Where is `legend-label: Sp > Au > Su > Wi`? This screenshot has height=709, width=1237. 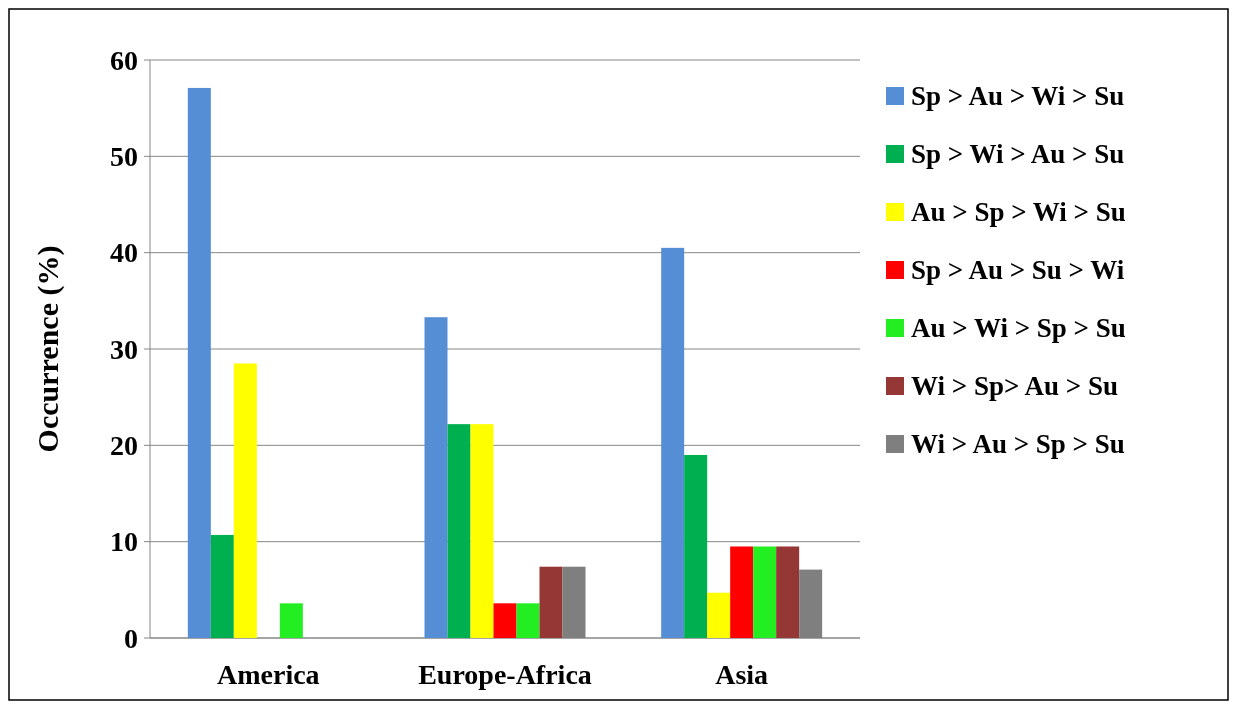 legend-label: Sp > Au > Su > Wi is located at coordinates (1018, 270).